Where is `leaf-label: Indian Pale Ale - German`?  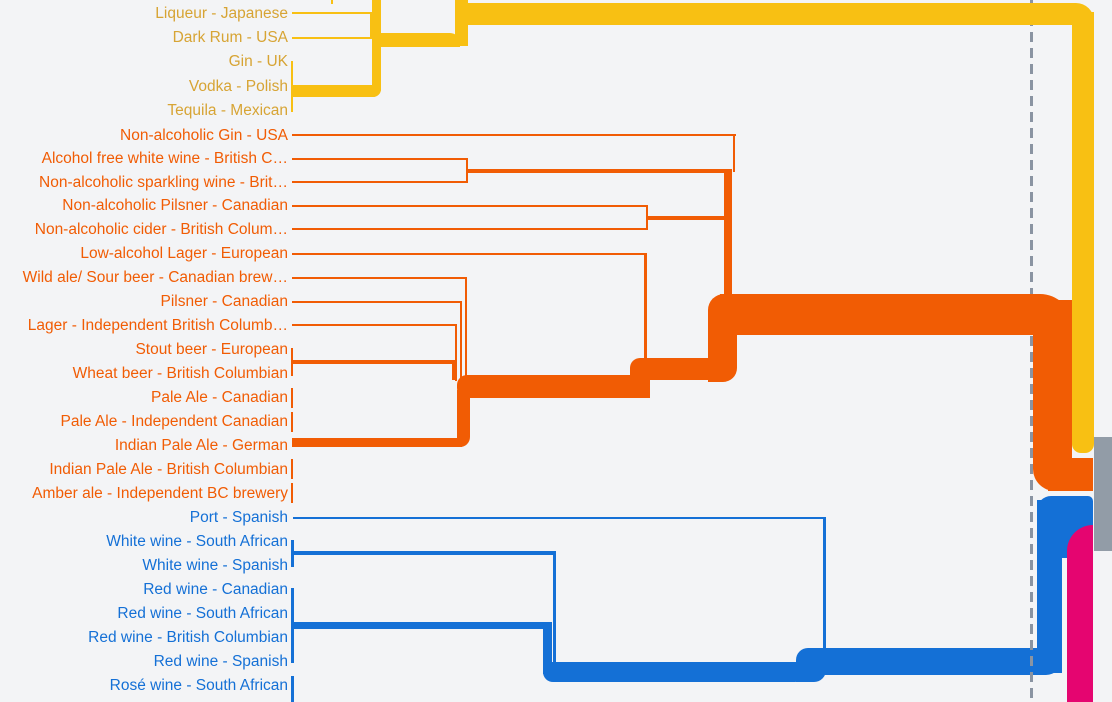
leaf-label: Indian Pale Ale - German is located at coordinates (201, 445).